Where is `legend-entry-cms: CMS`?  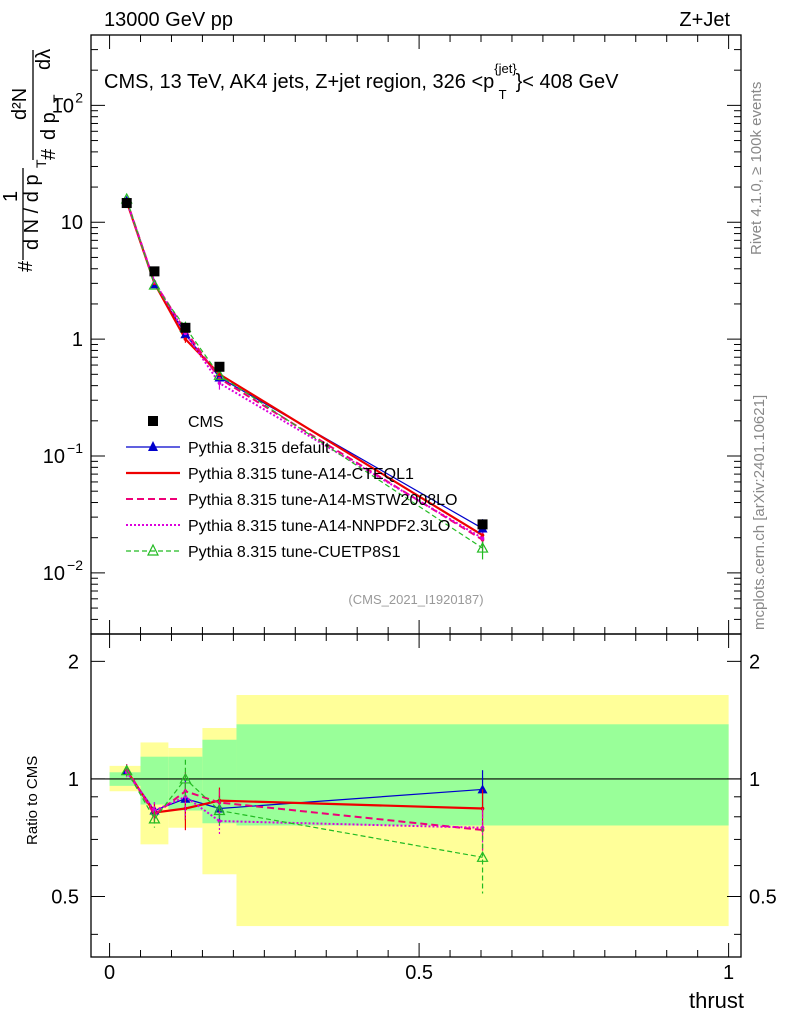
legend-entry-cms: CMS is located at coordinates (186, 422).